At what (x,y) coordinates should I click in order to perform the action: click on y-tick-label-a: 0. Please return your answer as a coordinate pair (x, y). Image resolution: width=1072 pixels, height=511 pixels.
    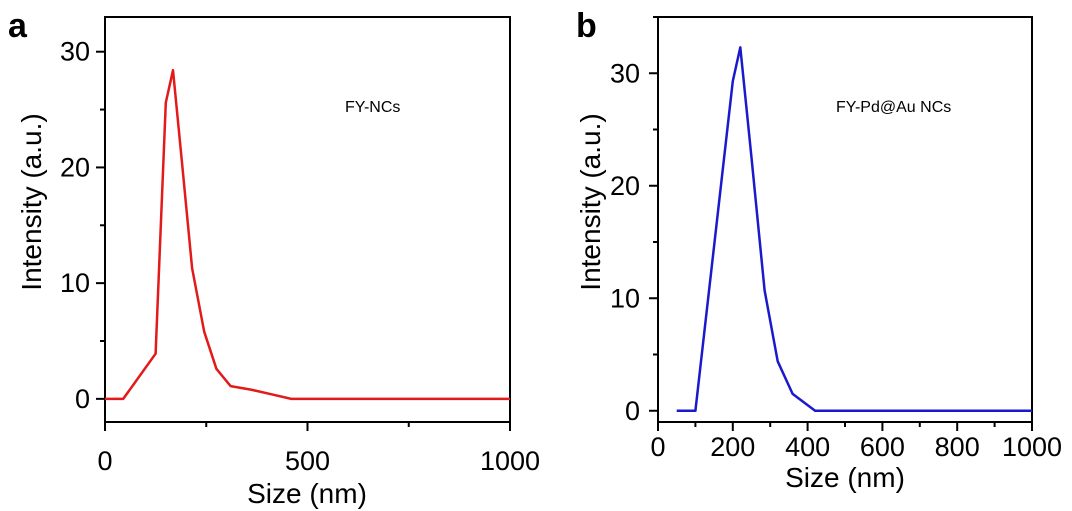
    Looking at the image, I should click on (82, 399).